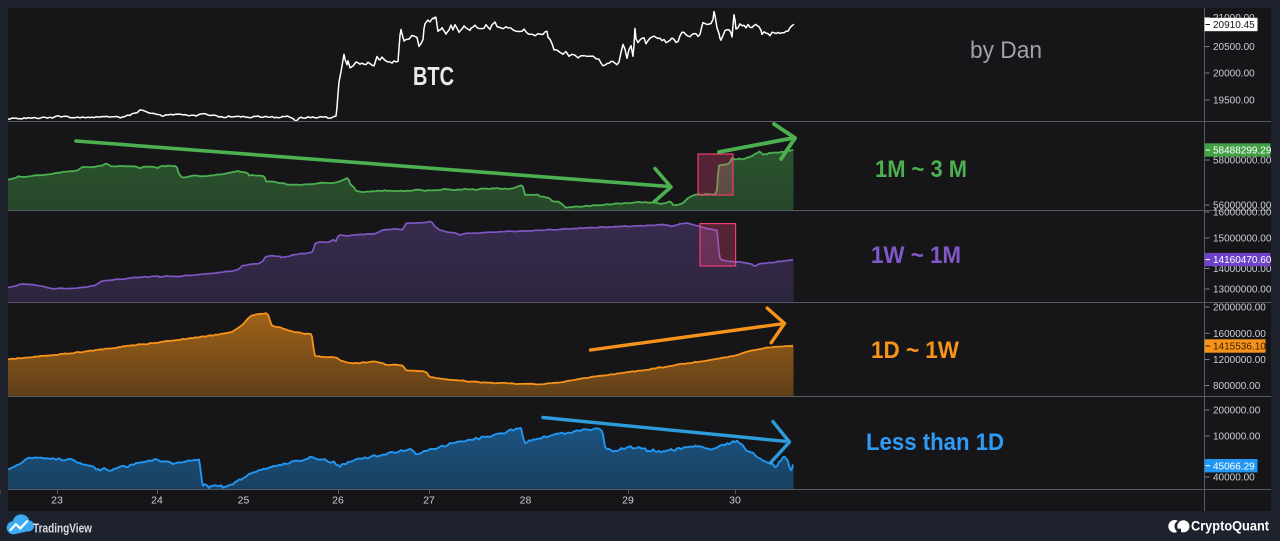 This screenshot has width=1280, height=541. I want to click on svg-text: 20910.45, so click(1234, 25).